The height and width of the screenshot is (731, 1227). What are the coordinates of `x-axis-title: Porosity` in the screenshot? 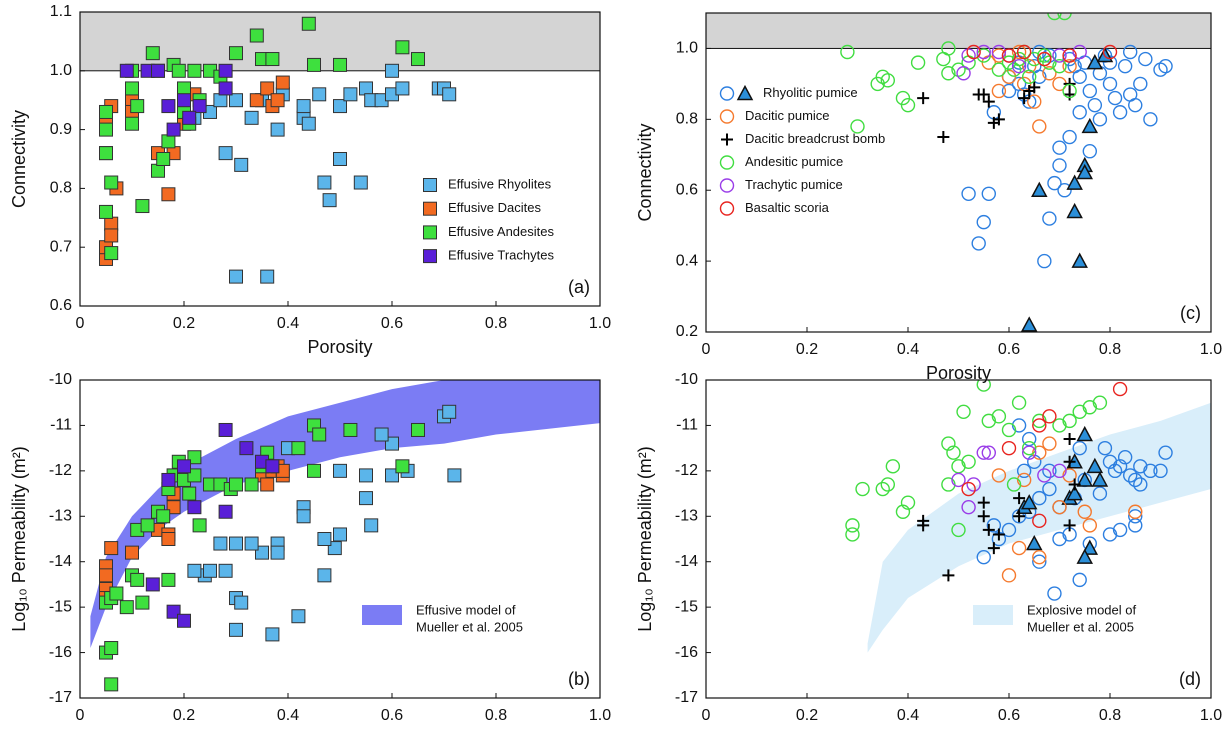 It's located at (339, 730).